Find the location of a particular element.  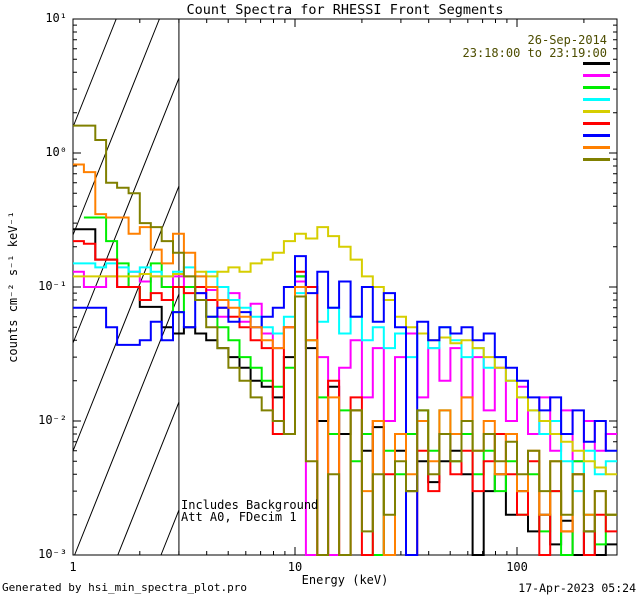

legend-swatch-3f is located at coordinates (596, 87).